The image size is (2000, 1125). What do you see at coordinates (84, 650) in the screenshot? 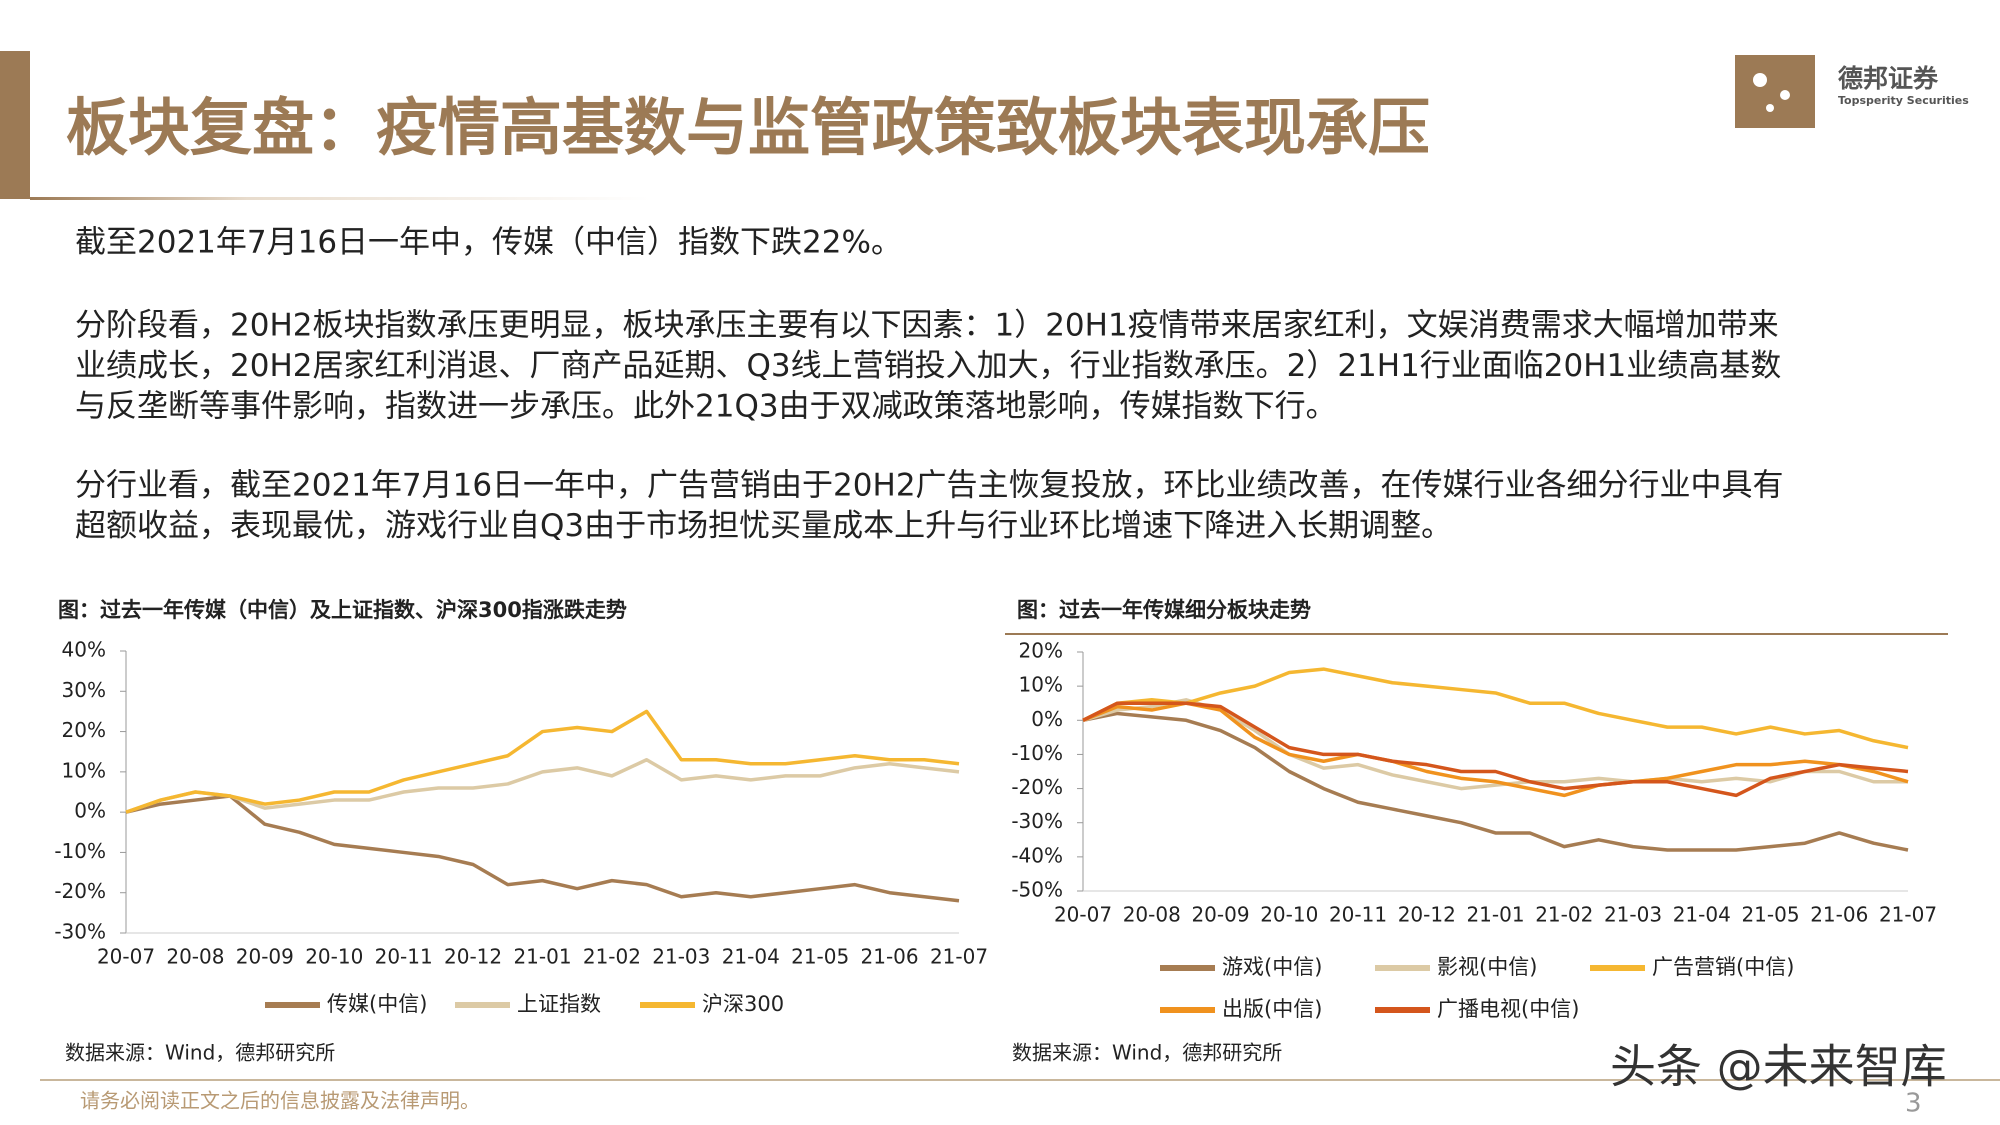
I see `y-tick-label: 40%` at bounding box center [84, 650].